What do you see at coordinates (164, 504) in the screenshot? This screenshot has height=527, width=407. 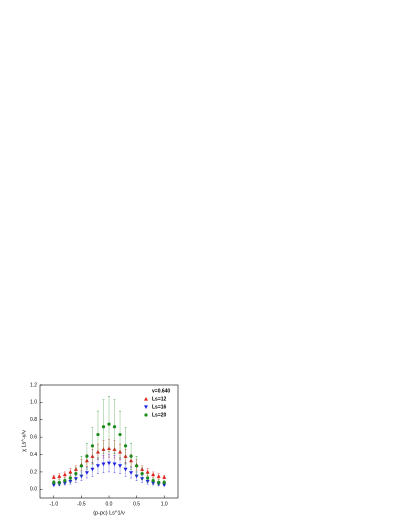 I see `x-tick-label: 1.0` at bounding box center [164, 504].